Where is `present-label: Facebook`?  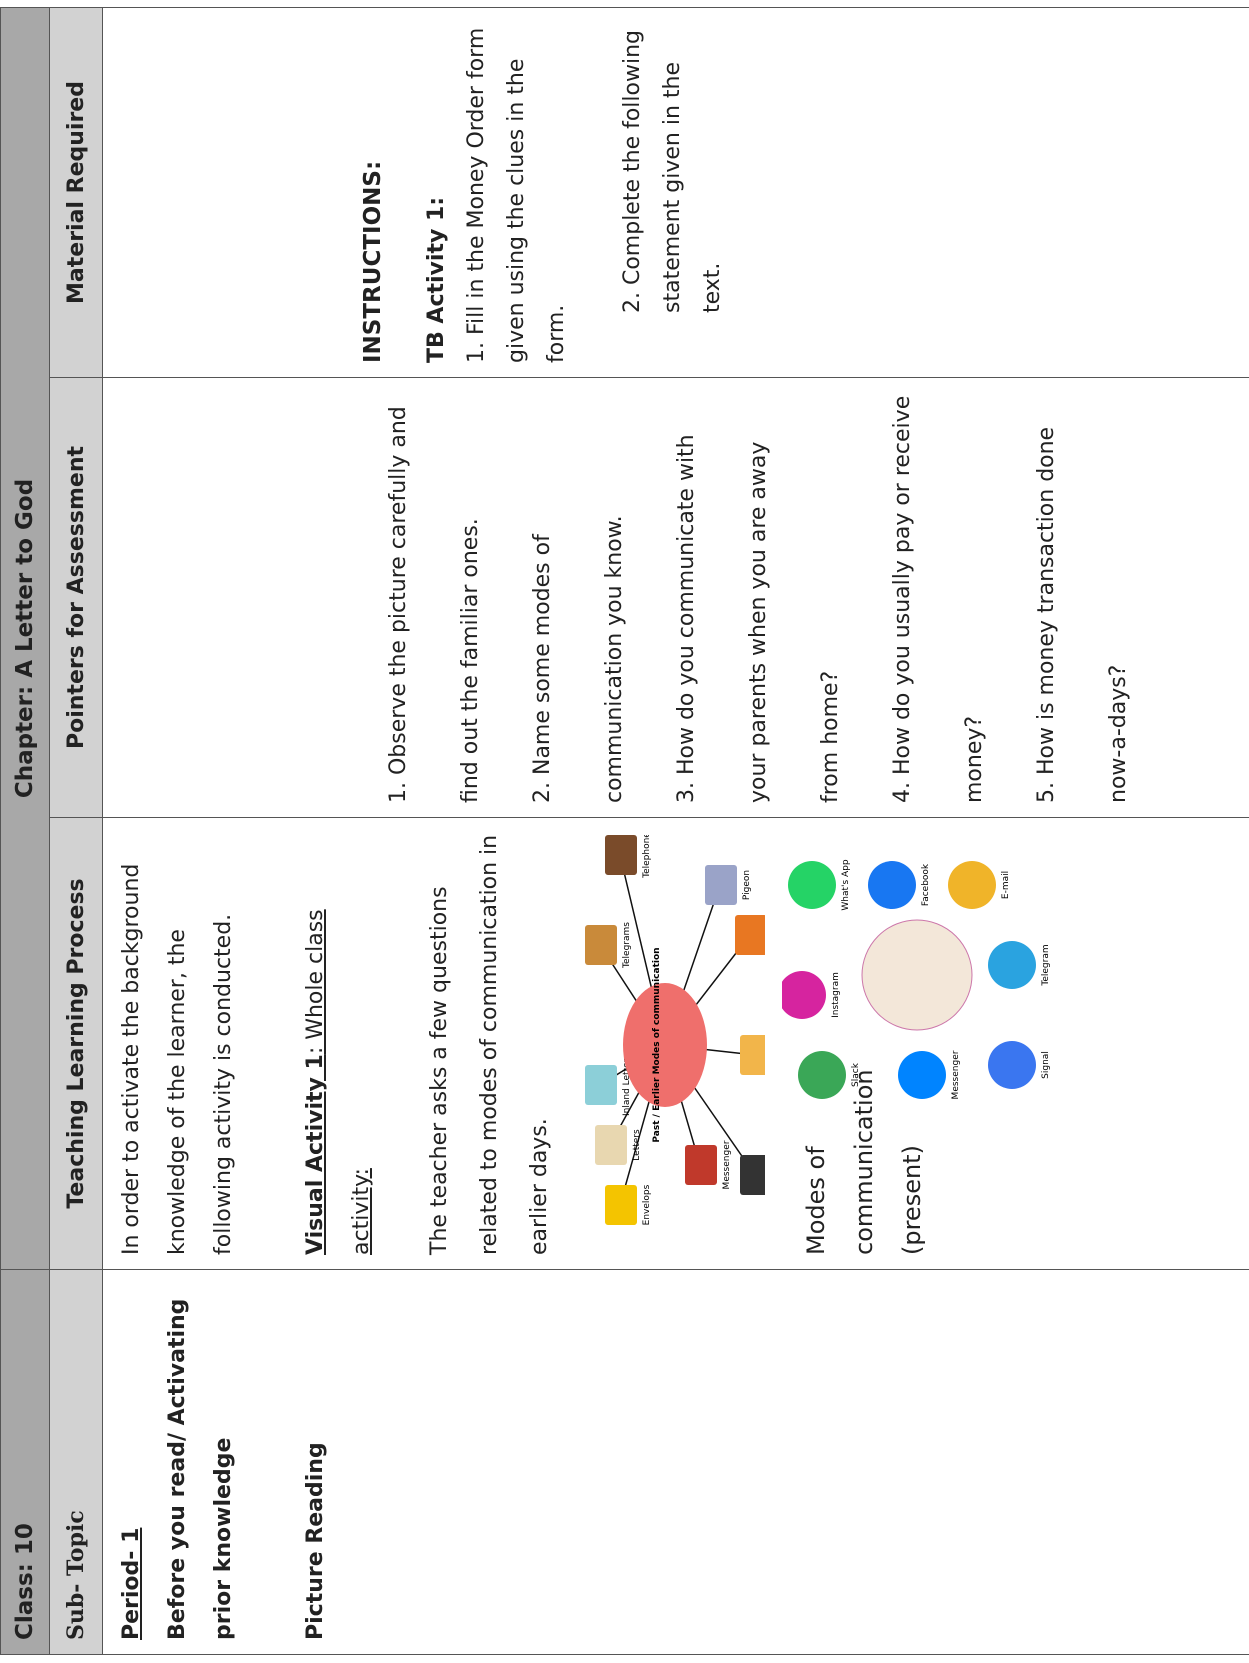
present-label: Facebook is located at coordinates (926, 884).